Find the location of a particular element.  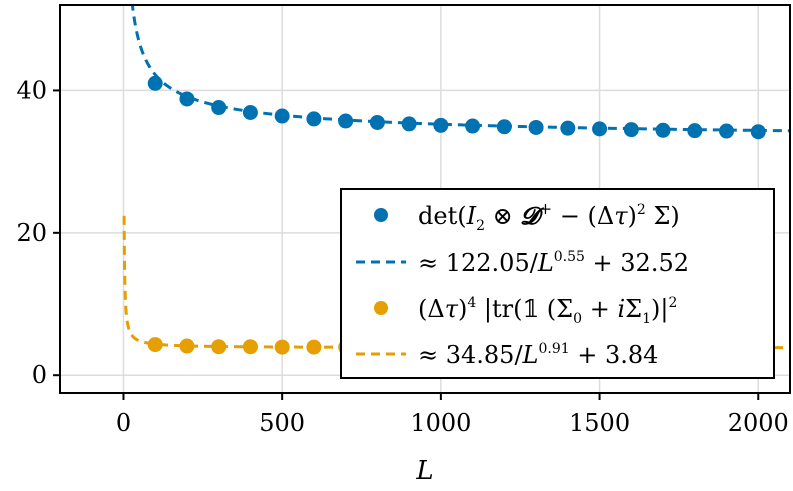

legend-entry-det: det(I2 ⊗ 𝓓+ − (Δτ)2 Σ) is located at coordinates (549, 216).